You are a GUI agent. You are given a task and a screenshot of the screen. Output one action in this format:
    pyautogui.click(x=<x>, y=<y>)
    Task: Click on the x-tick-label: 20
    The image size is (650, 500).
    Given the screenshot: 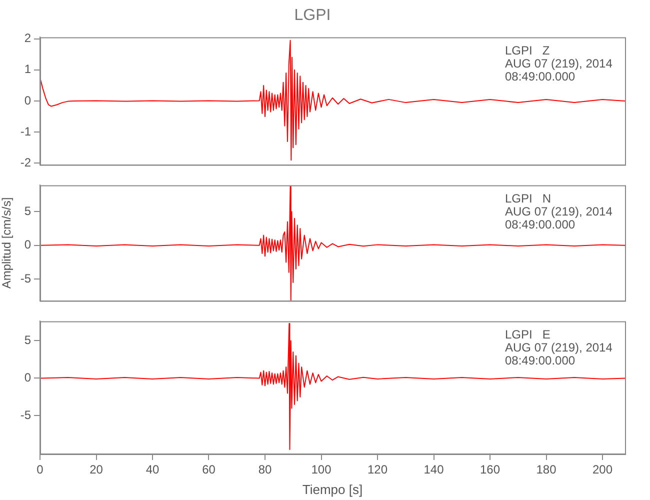 What is the action you would take?
    pyautogui.click(x=97, y=469)
    